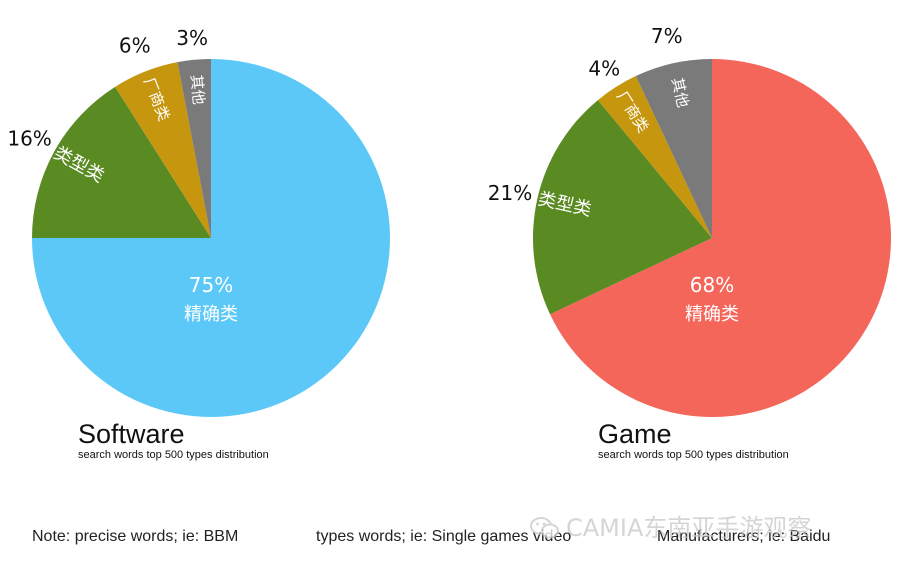  I want to click on slice-category-label: 其他, so click(197, 90).